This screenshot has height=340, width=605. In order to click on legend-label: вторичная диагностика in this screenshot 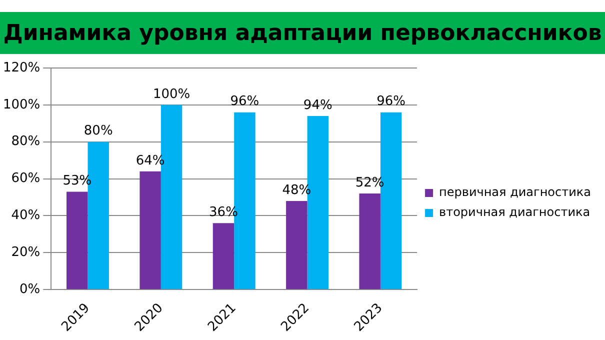, I will do `click(514, 212)`.